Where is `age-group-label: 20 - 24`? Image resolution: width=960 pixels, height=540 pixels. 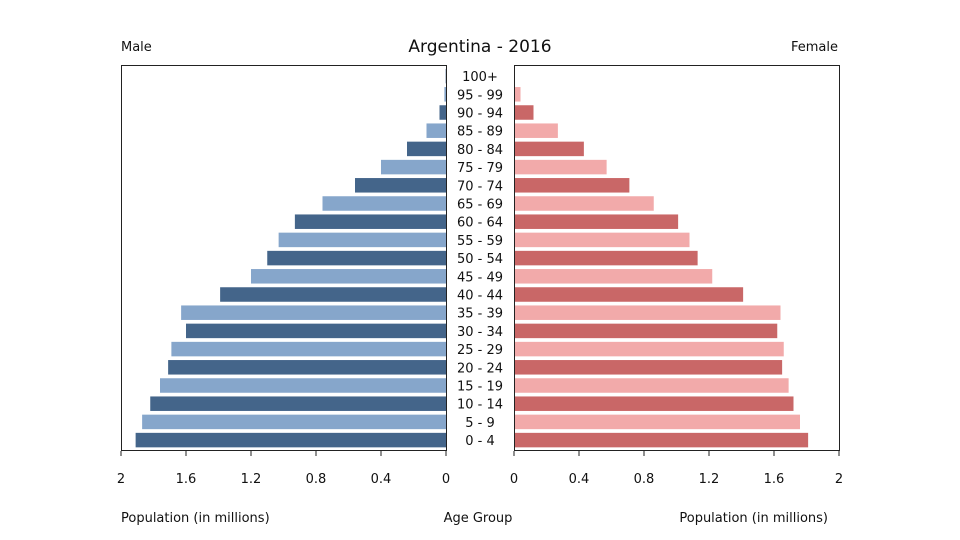 age-group-label: 20 - 24 is located at coordinates (480, 368).